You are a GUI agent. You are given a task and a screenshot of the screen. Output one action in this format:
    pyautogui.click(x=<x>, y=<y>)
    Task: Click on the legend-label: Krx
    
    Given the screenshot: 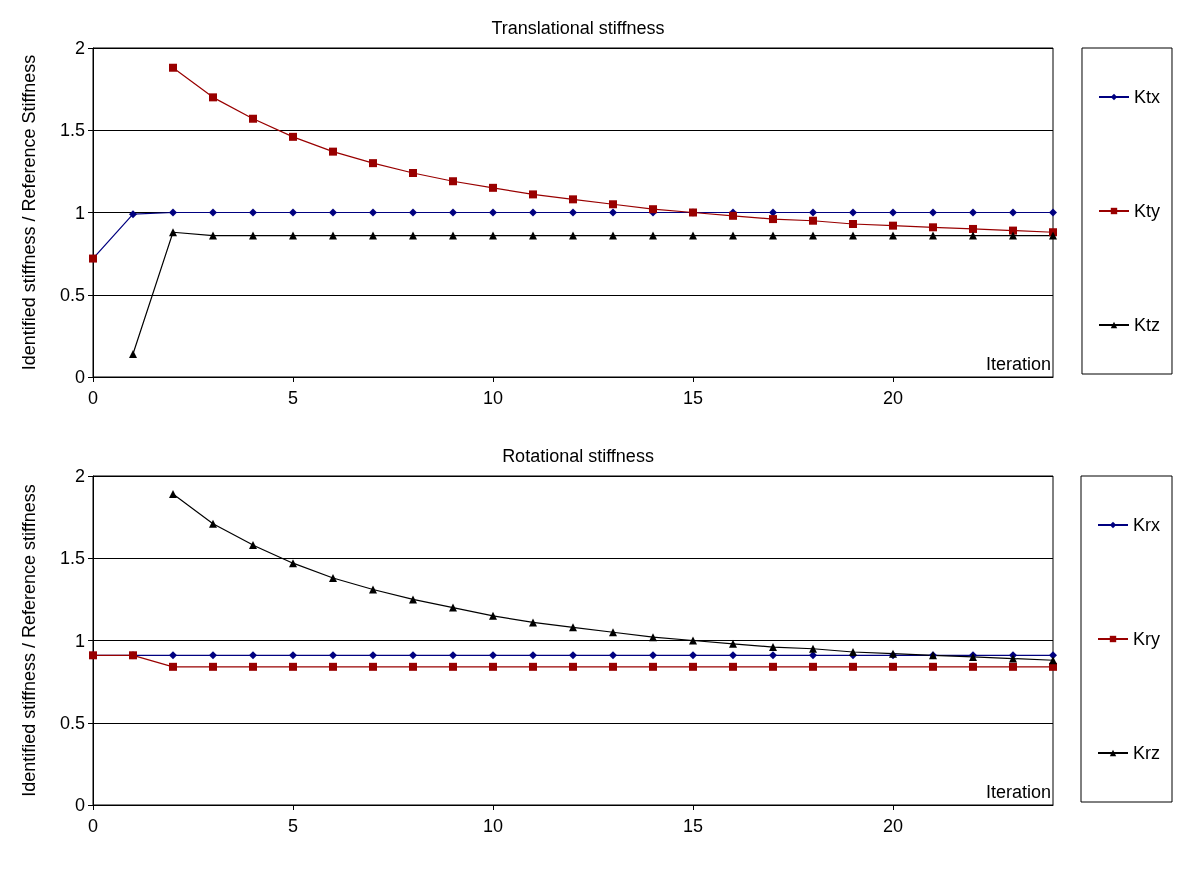 What is the action you would take?
    pyautogui.click(x=1146, y=525)
    